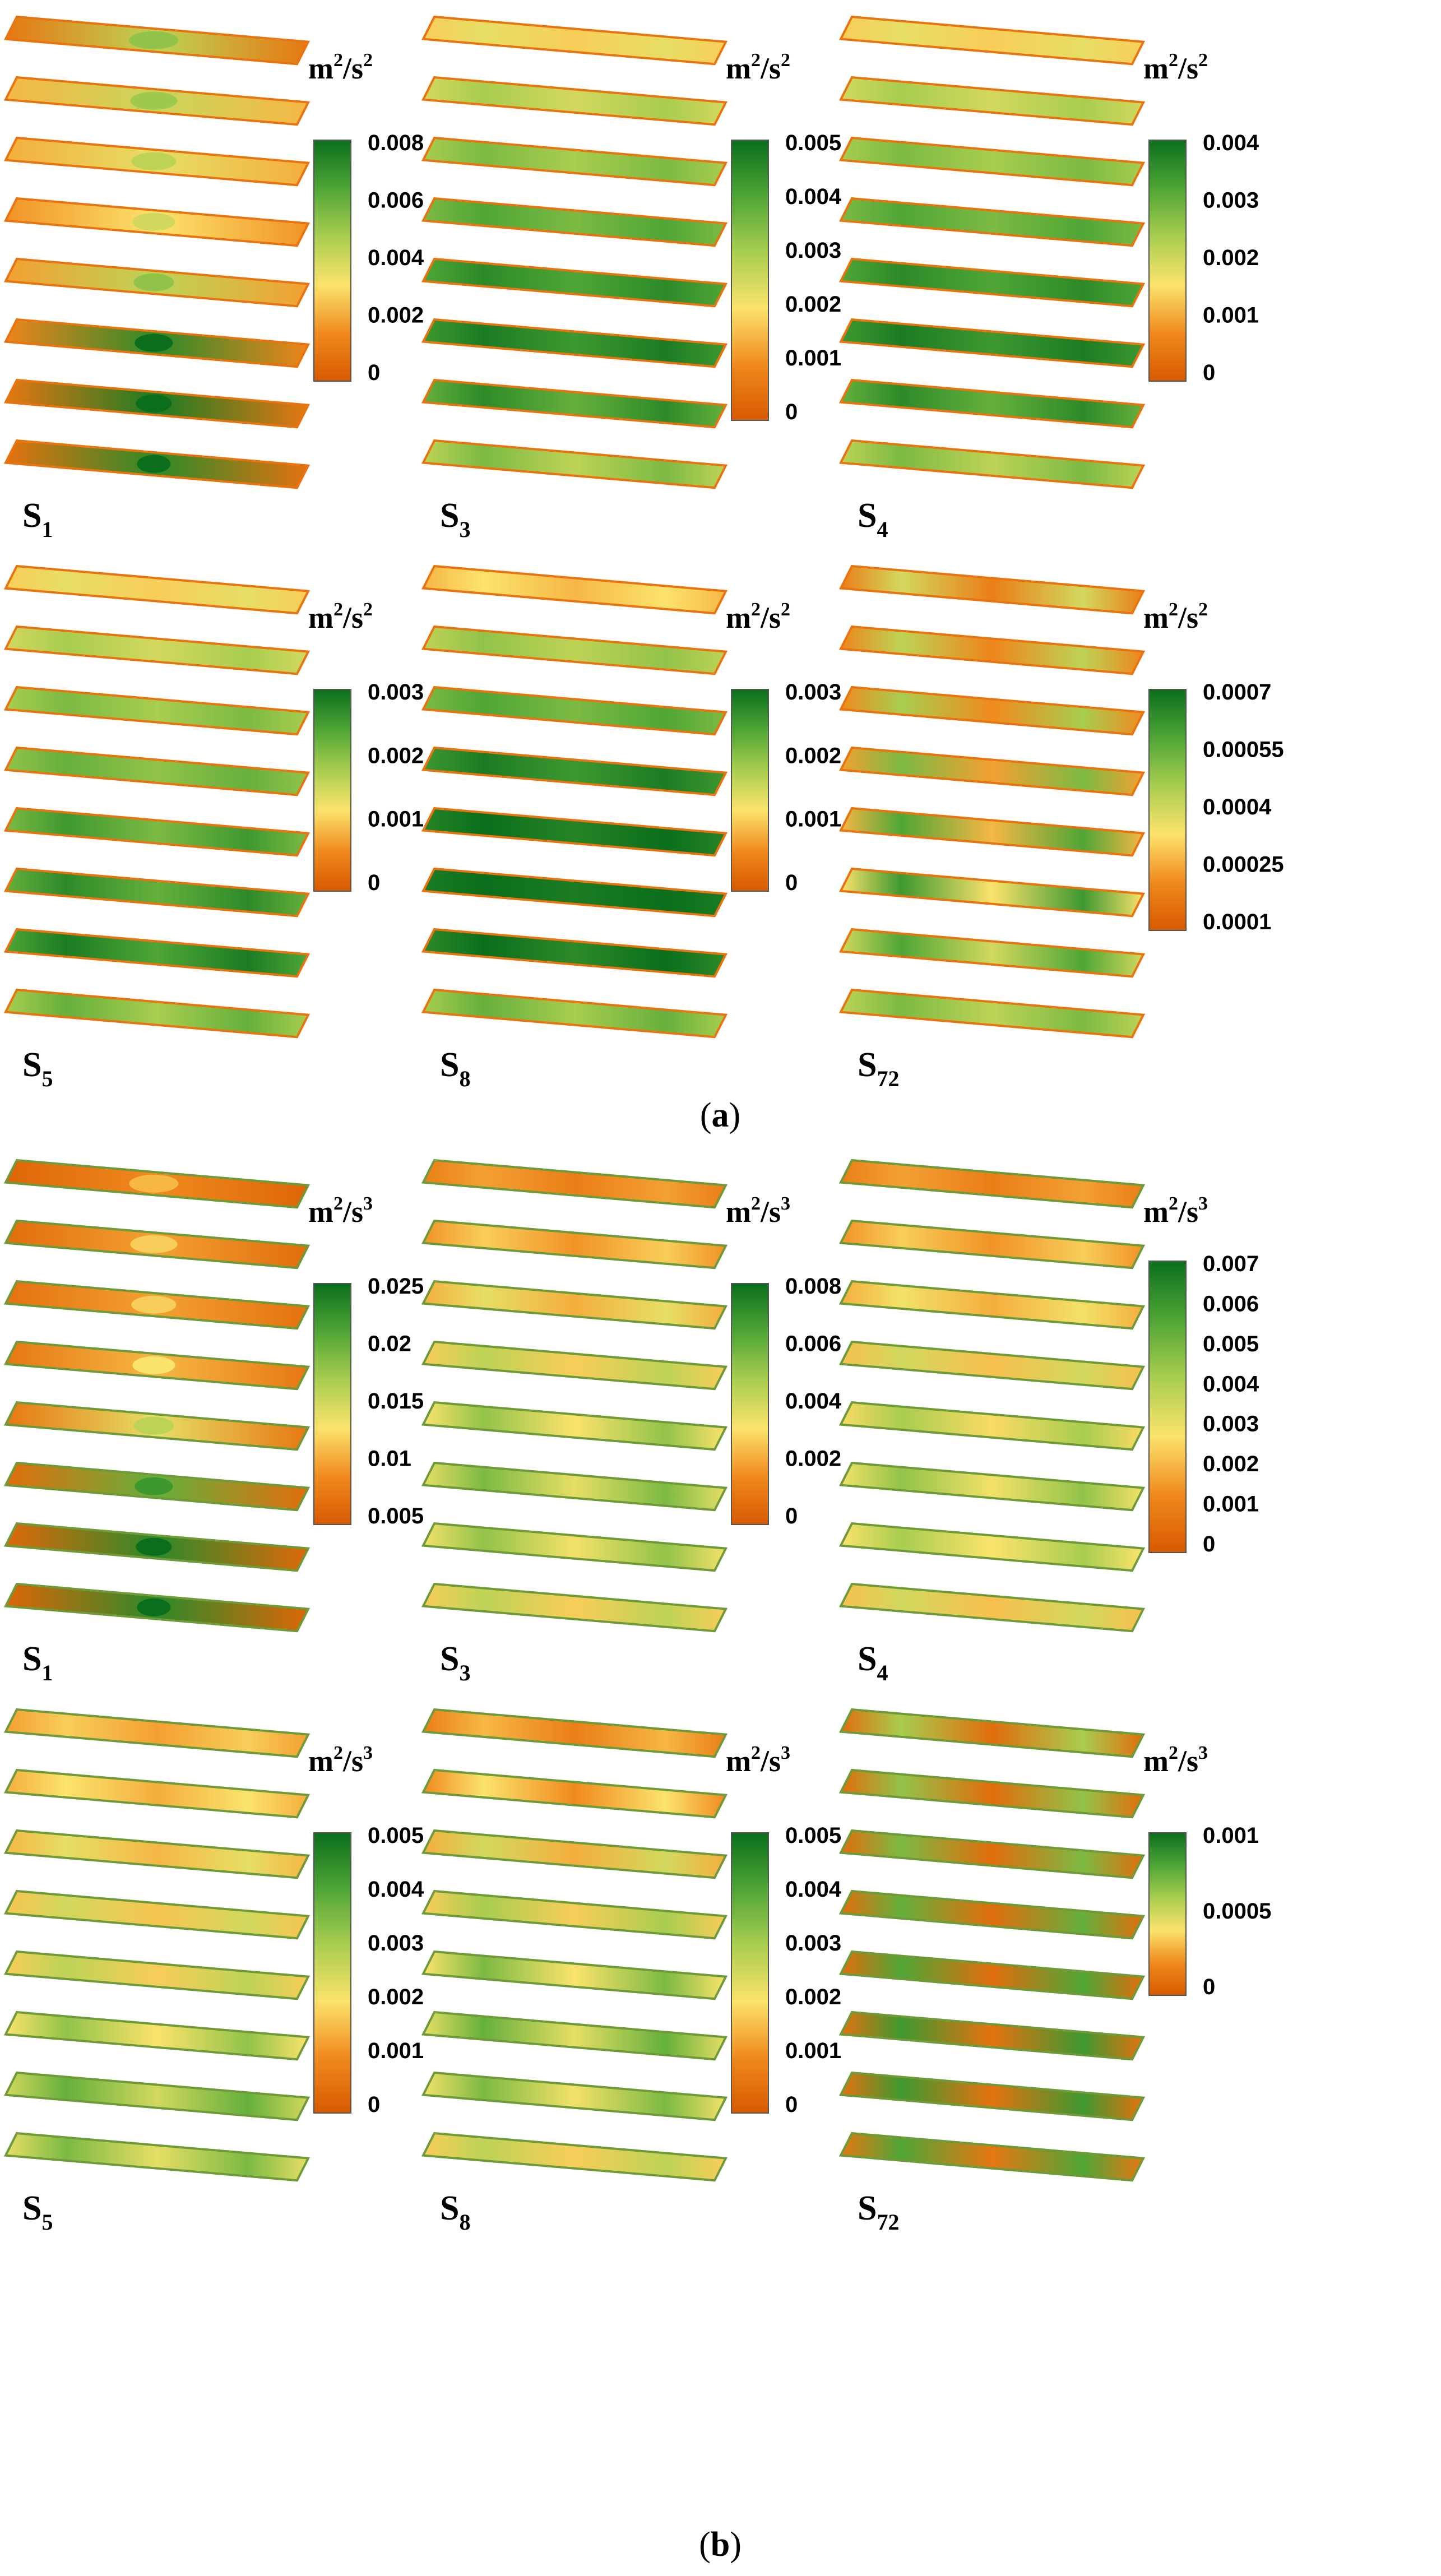 This screenshot has height=2576, width=1441. Describe the element at coordinates (340, 1760) in the screenshot. I see `unit-label: m2/s3` at that location.